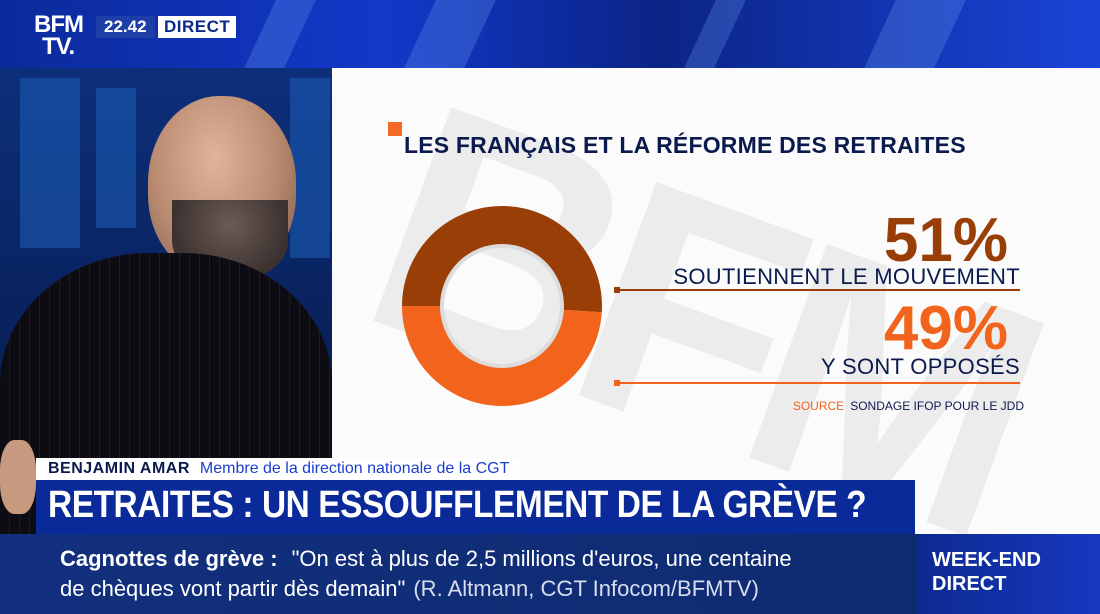  What do you see at coordinates (395, 129) in the screenshot?
I see `title-square-icon` at bounding box center [395, 129].